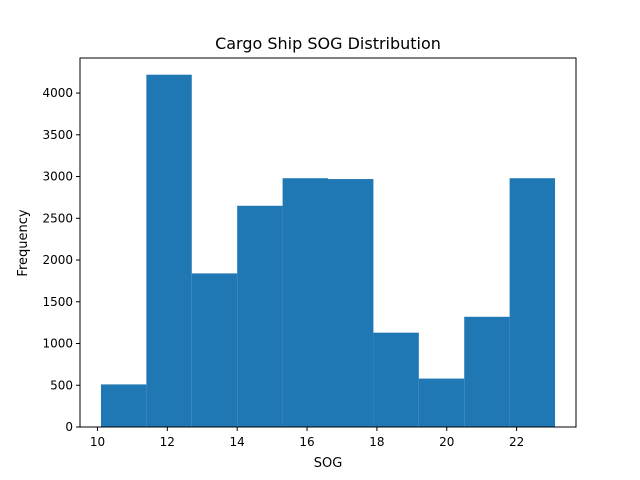 Image resolution: width=640 pixels, height=480 pixels. I want to click on x-tick-label: 18, so click(376, 442).